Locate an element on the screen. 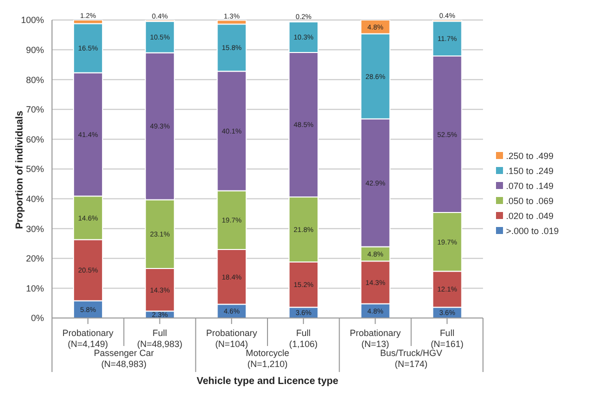 The width and height of the screenshot is (597, 406). legend-label: .050 to .069 is located at coordinates (530, 201).